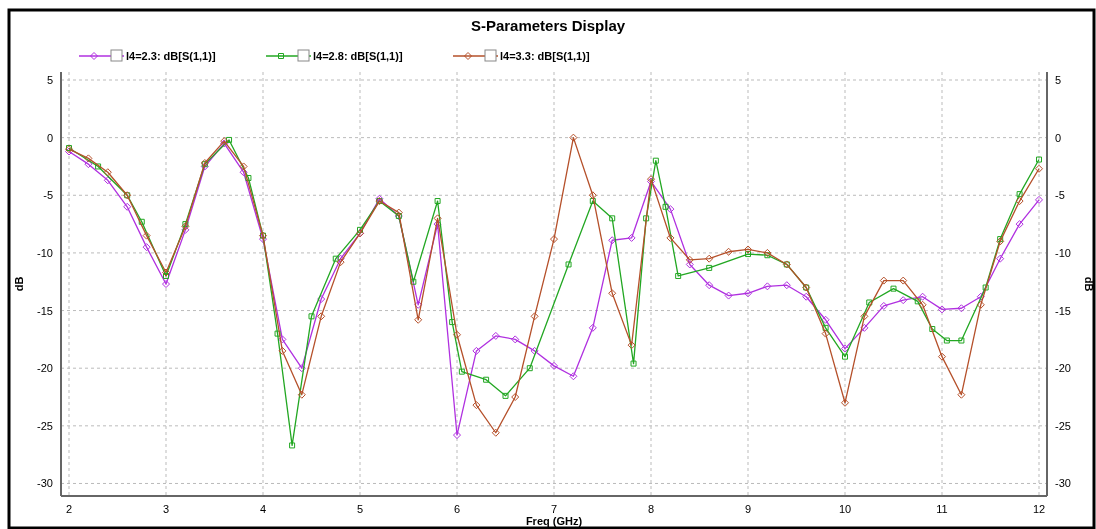  What do you see at coordinates (19, 284) in the screenshot?
I see `y-axis-title: dB` at bounding box center [19, 284].